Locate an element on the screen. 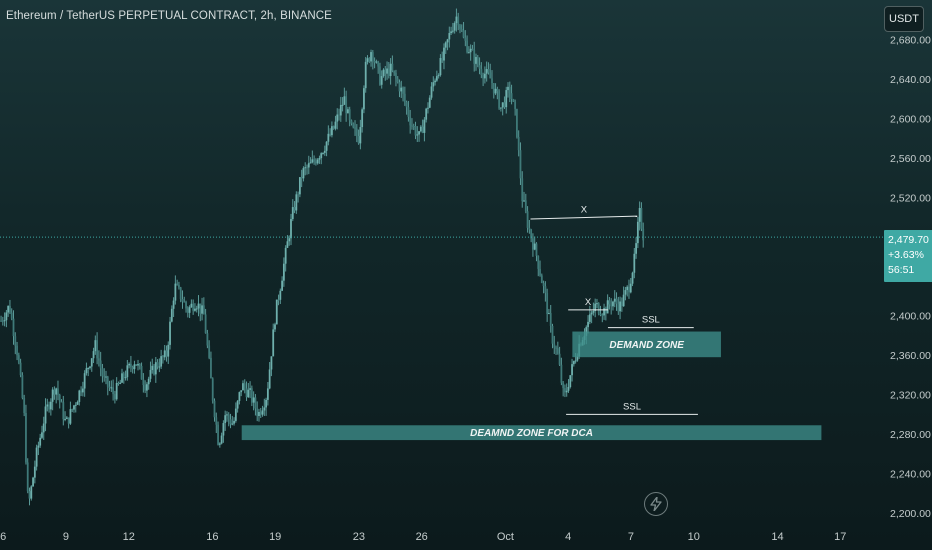  y-tick-label: 2,400.00 is located at coordinates (910, 317).